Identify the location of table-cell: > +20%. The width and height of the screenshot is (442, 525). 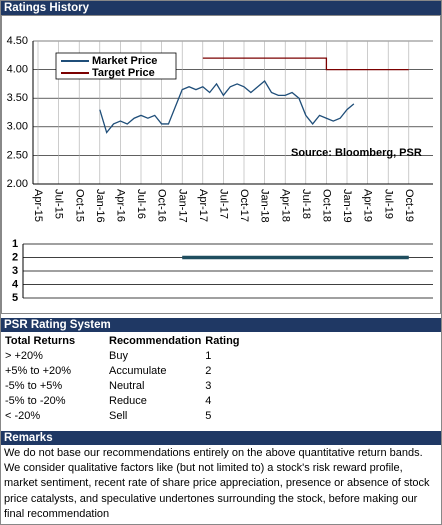
(24, 355).